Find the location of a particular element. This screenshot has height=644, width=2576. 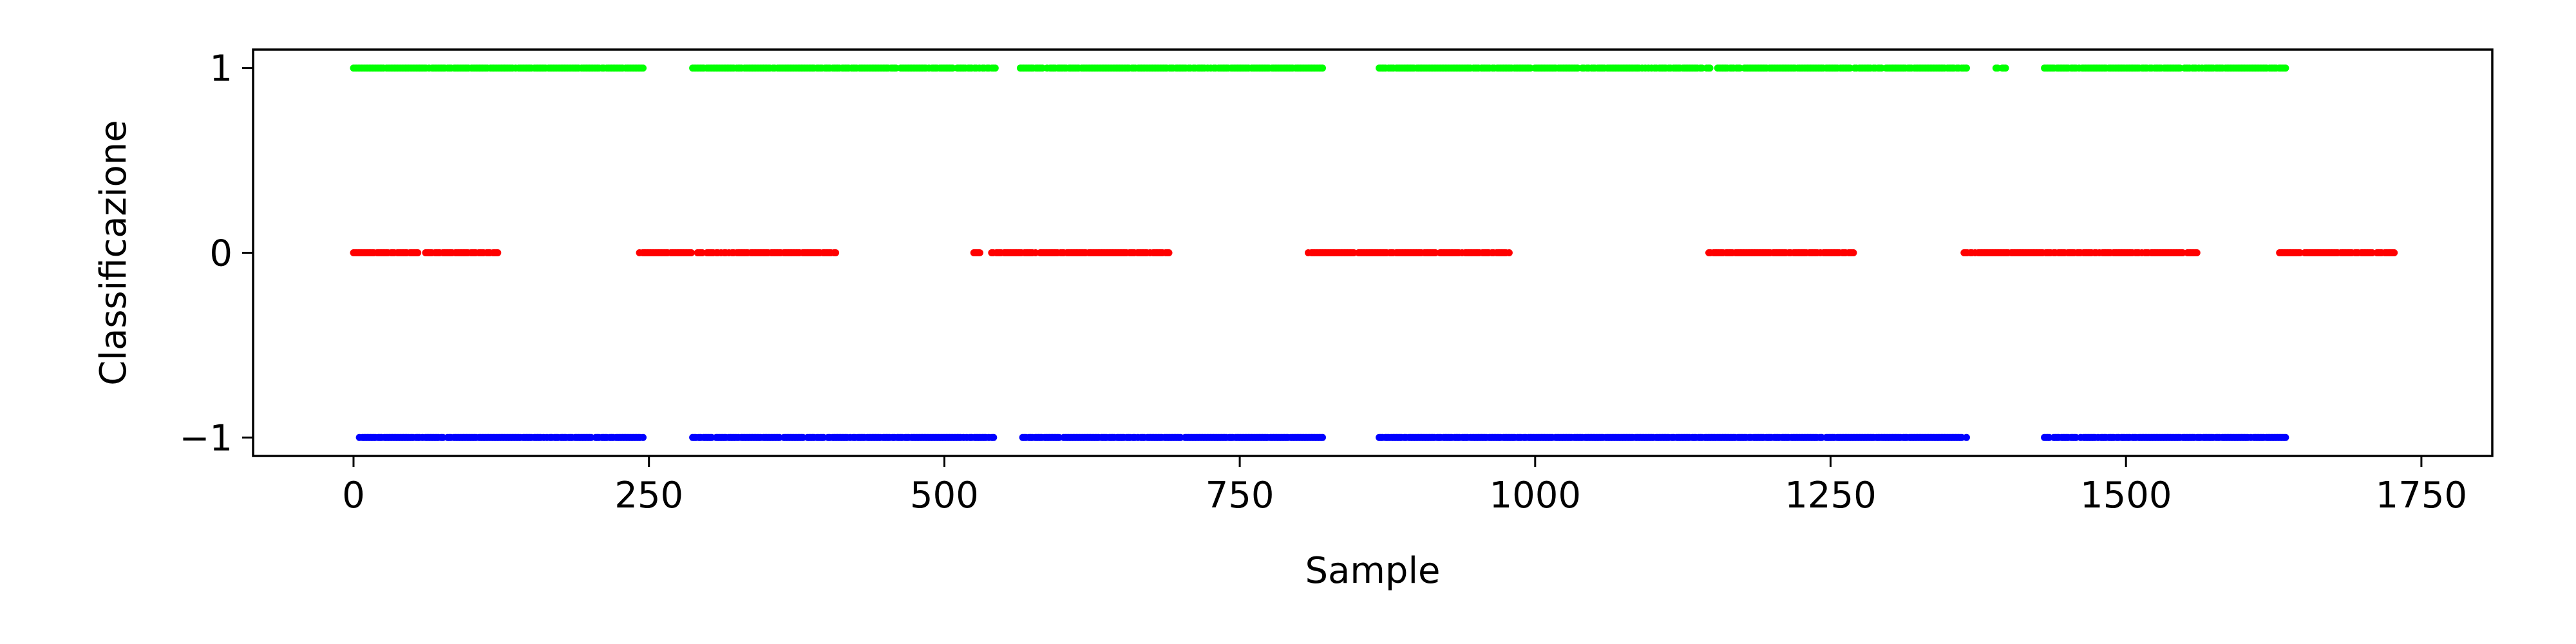

y-axis: 1 0 −1 is located at coordinates (216, 254).